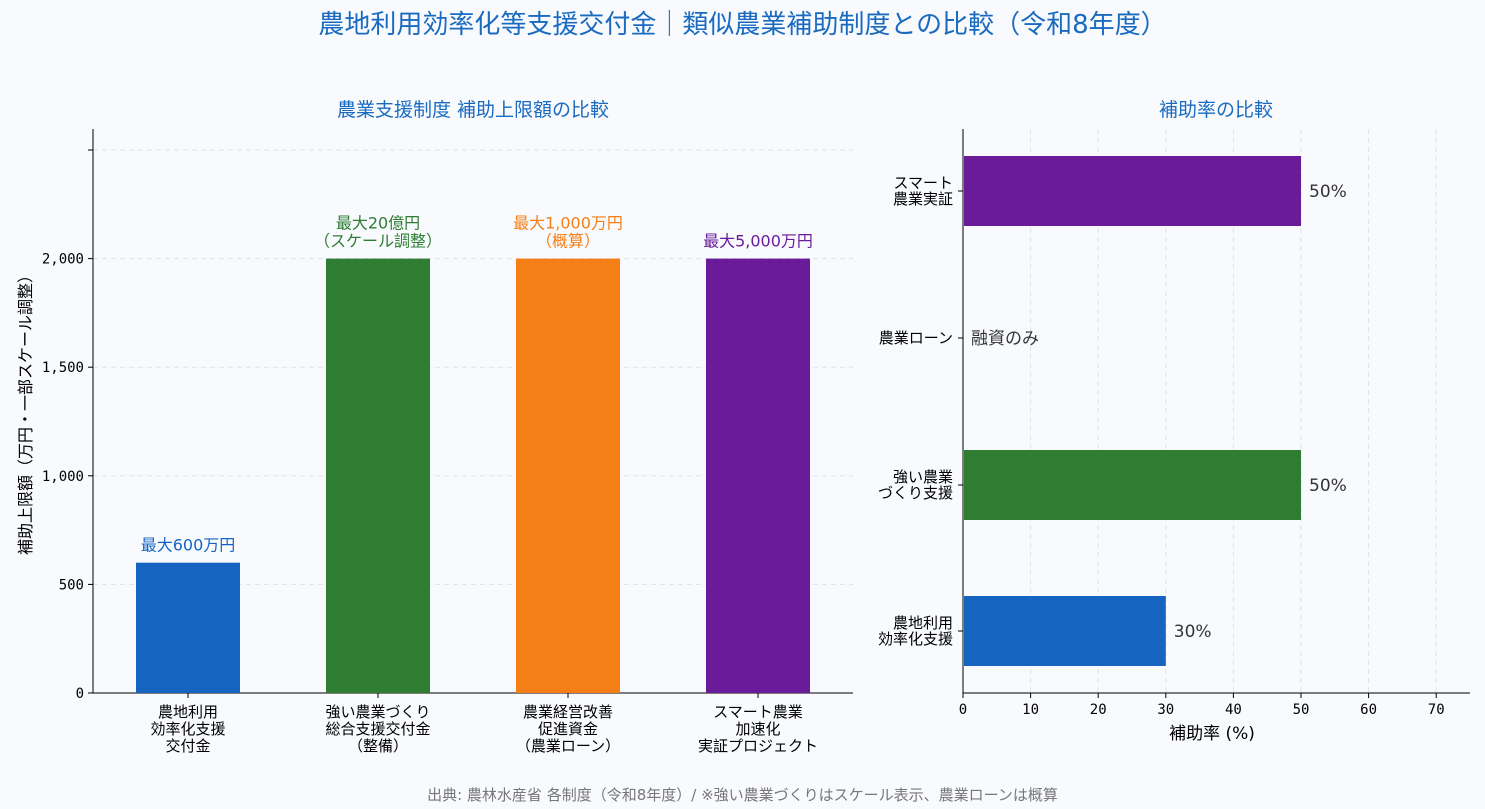 The image size is (1485, 809). What do you see at coordinates (923, 191) in the screenshot?
I see `y-tick-label: スマート農業実証` at bounding box center [923, 191].